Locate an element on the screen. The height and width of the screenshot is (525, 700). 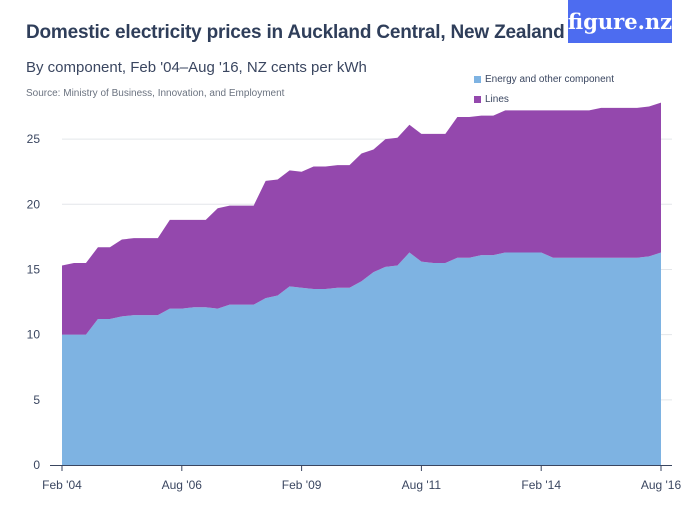
x-tick-label: Feb '09 is located at coordinates (302, 485).